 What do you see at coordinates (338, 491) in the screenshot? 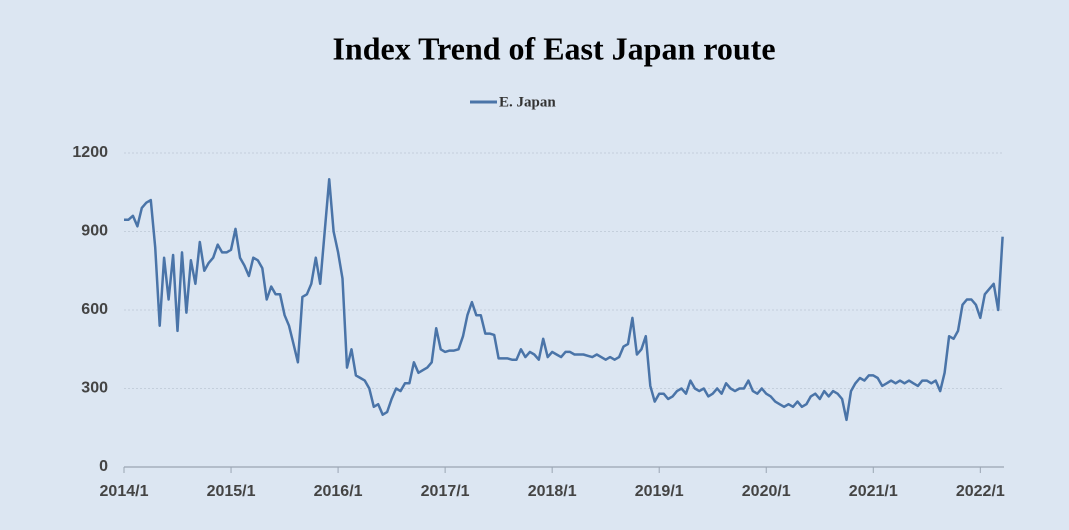
I see `x-tick-label: 2016/1` at bounding box center [338, 491].